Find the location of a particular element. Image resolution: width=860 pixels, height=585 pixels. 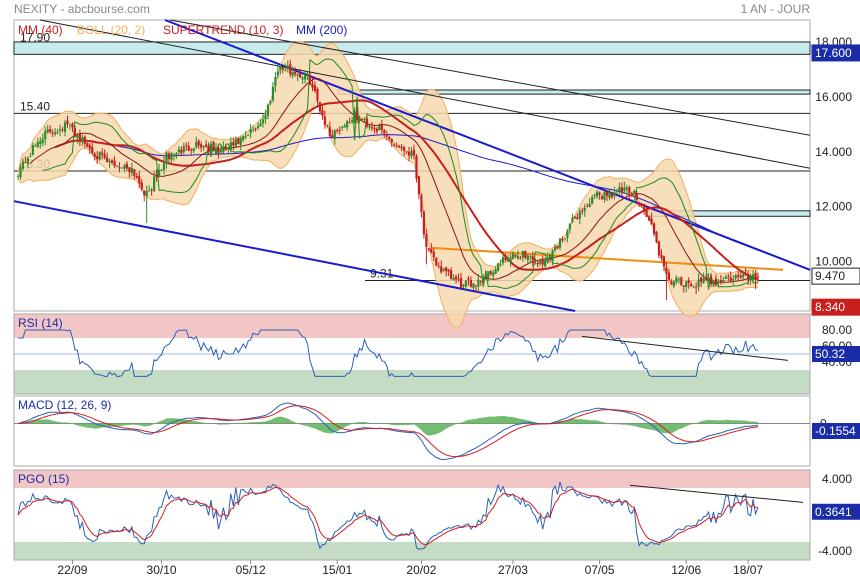

rsi-line is located at coordinates (388, 353).